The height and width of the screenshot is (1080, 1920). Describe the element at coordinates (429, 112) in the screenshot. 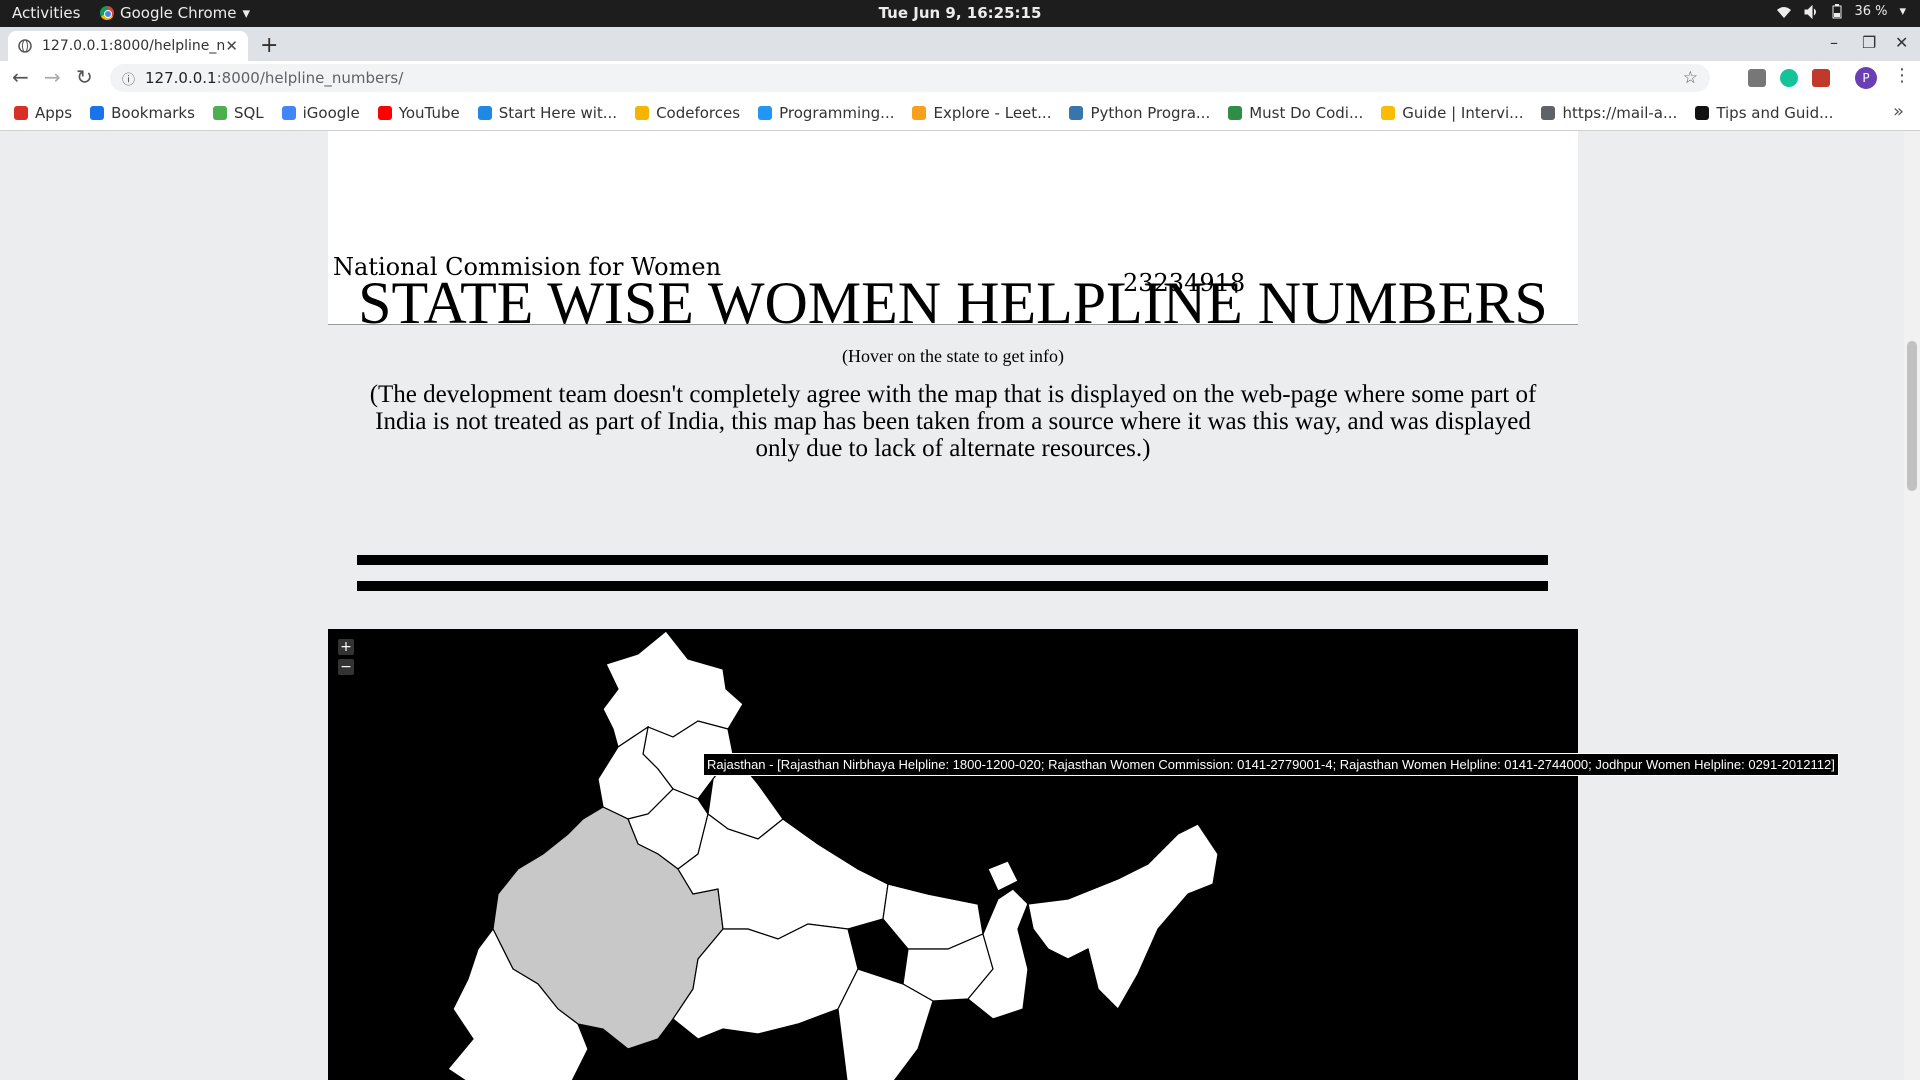

I see `bookmark-label: YouTube` at that location.